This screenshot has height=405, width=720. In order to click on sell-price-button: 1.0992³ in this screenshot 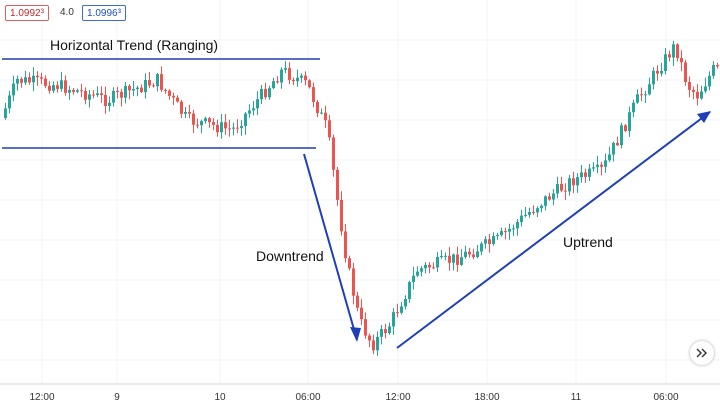, I will do `click(27, 13)`.